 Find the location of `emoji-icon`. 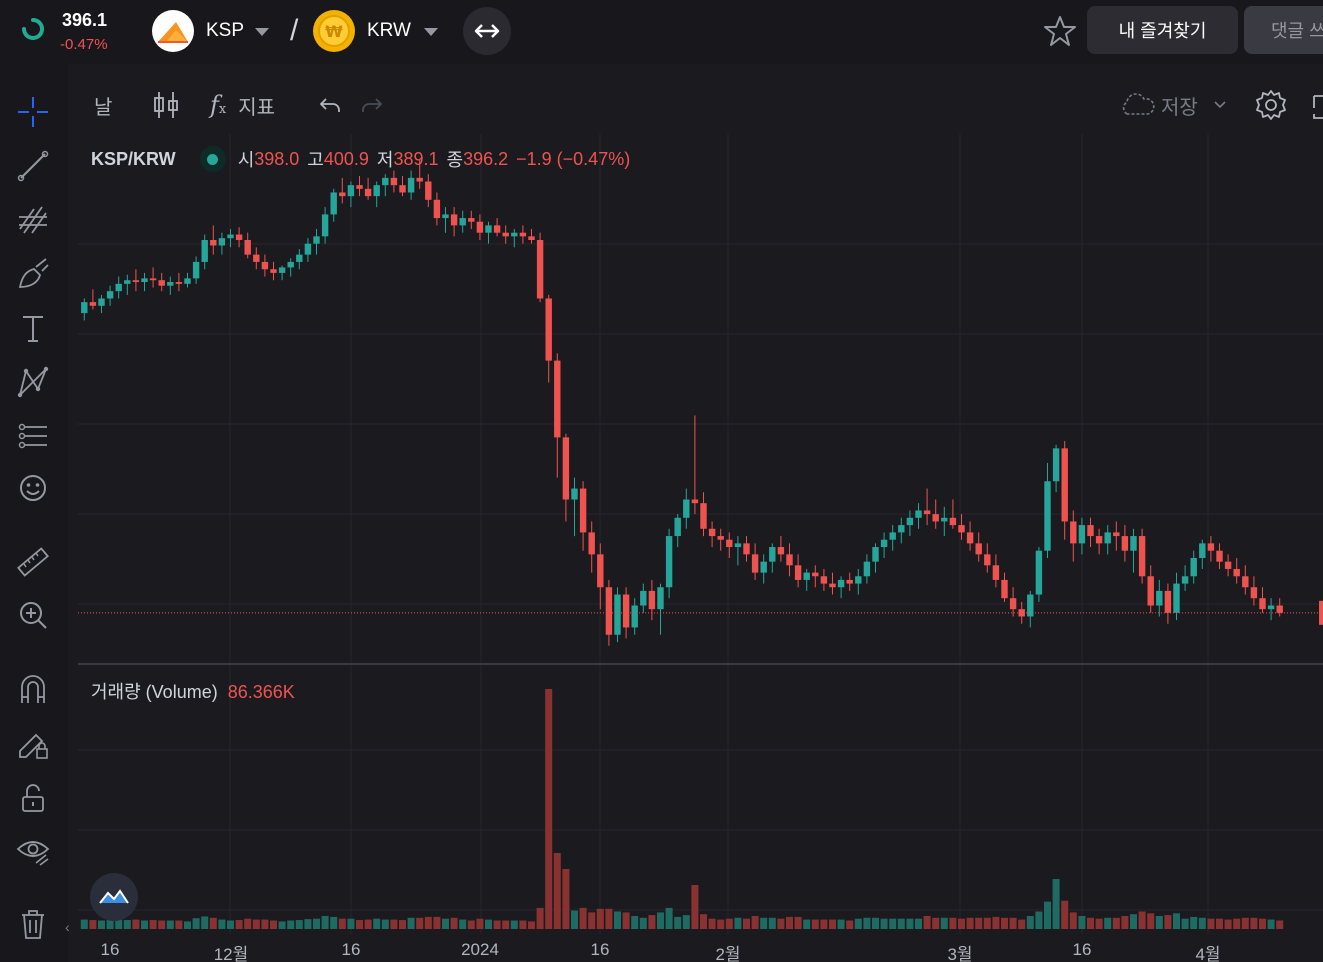

emoji-icon is located at coordinates (33, 488).